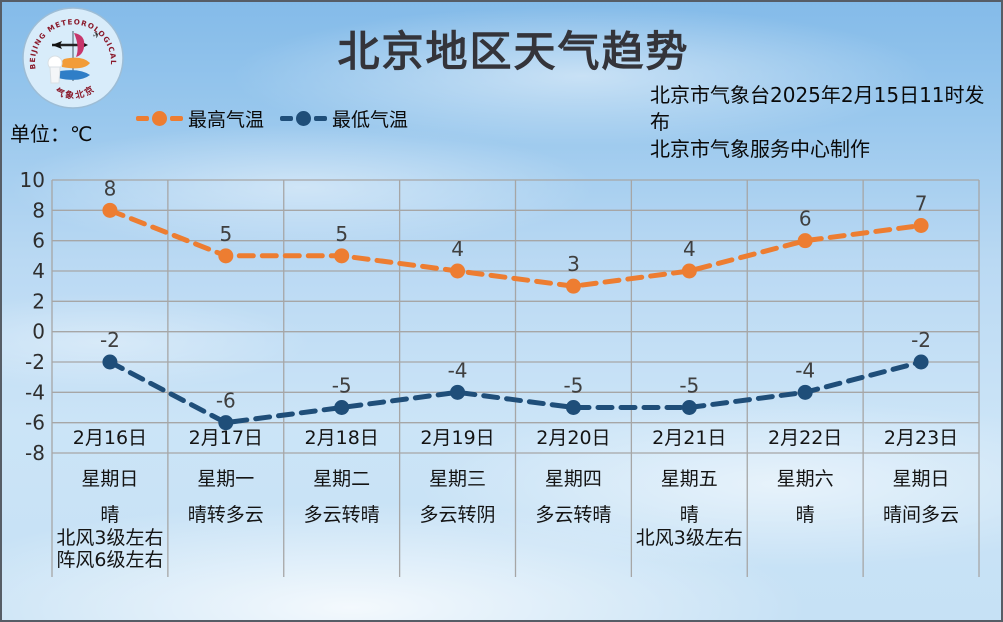  What do you see at coordinates (35, 362) in the screenshot?
I see `y-axis-tick-label: -2` at bounding box center [35, 362].